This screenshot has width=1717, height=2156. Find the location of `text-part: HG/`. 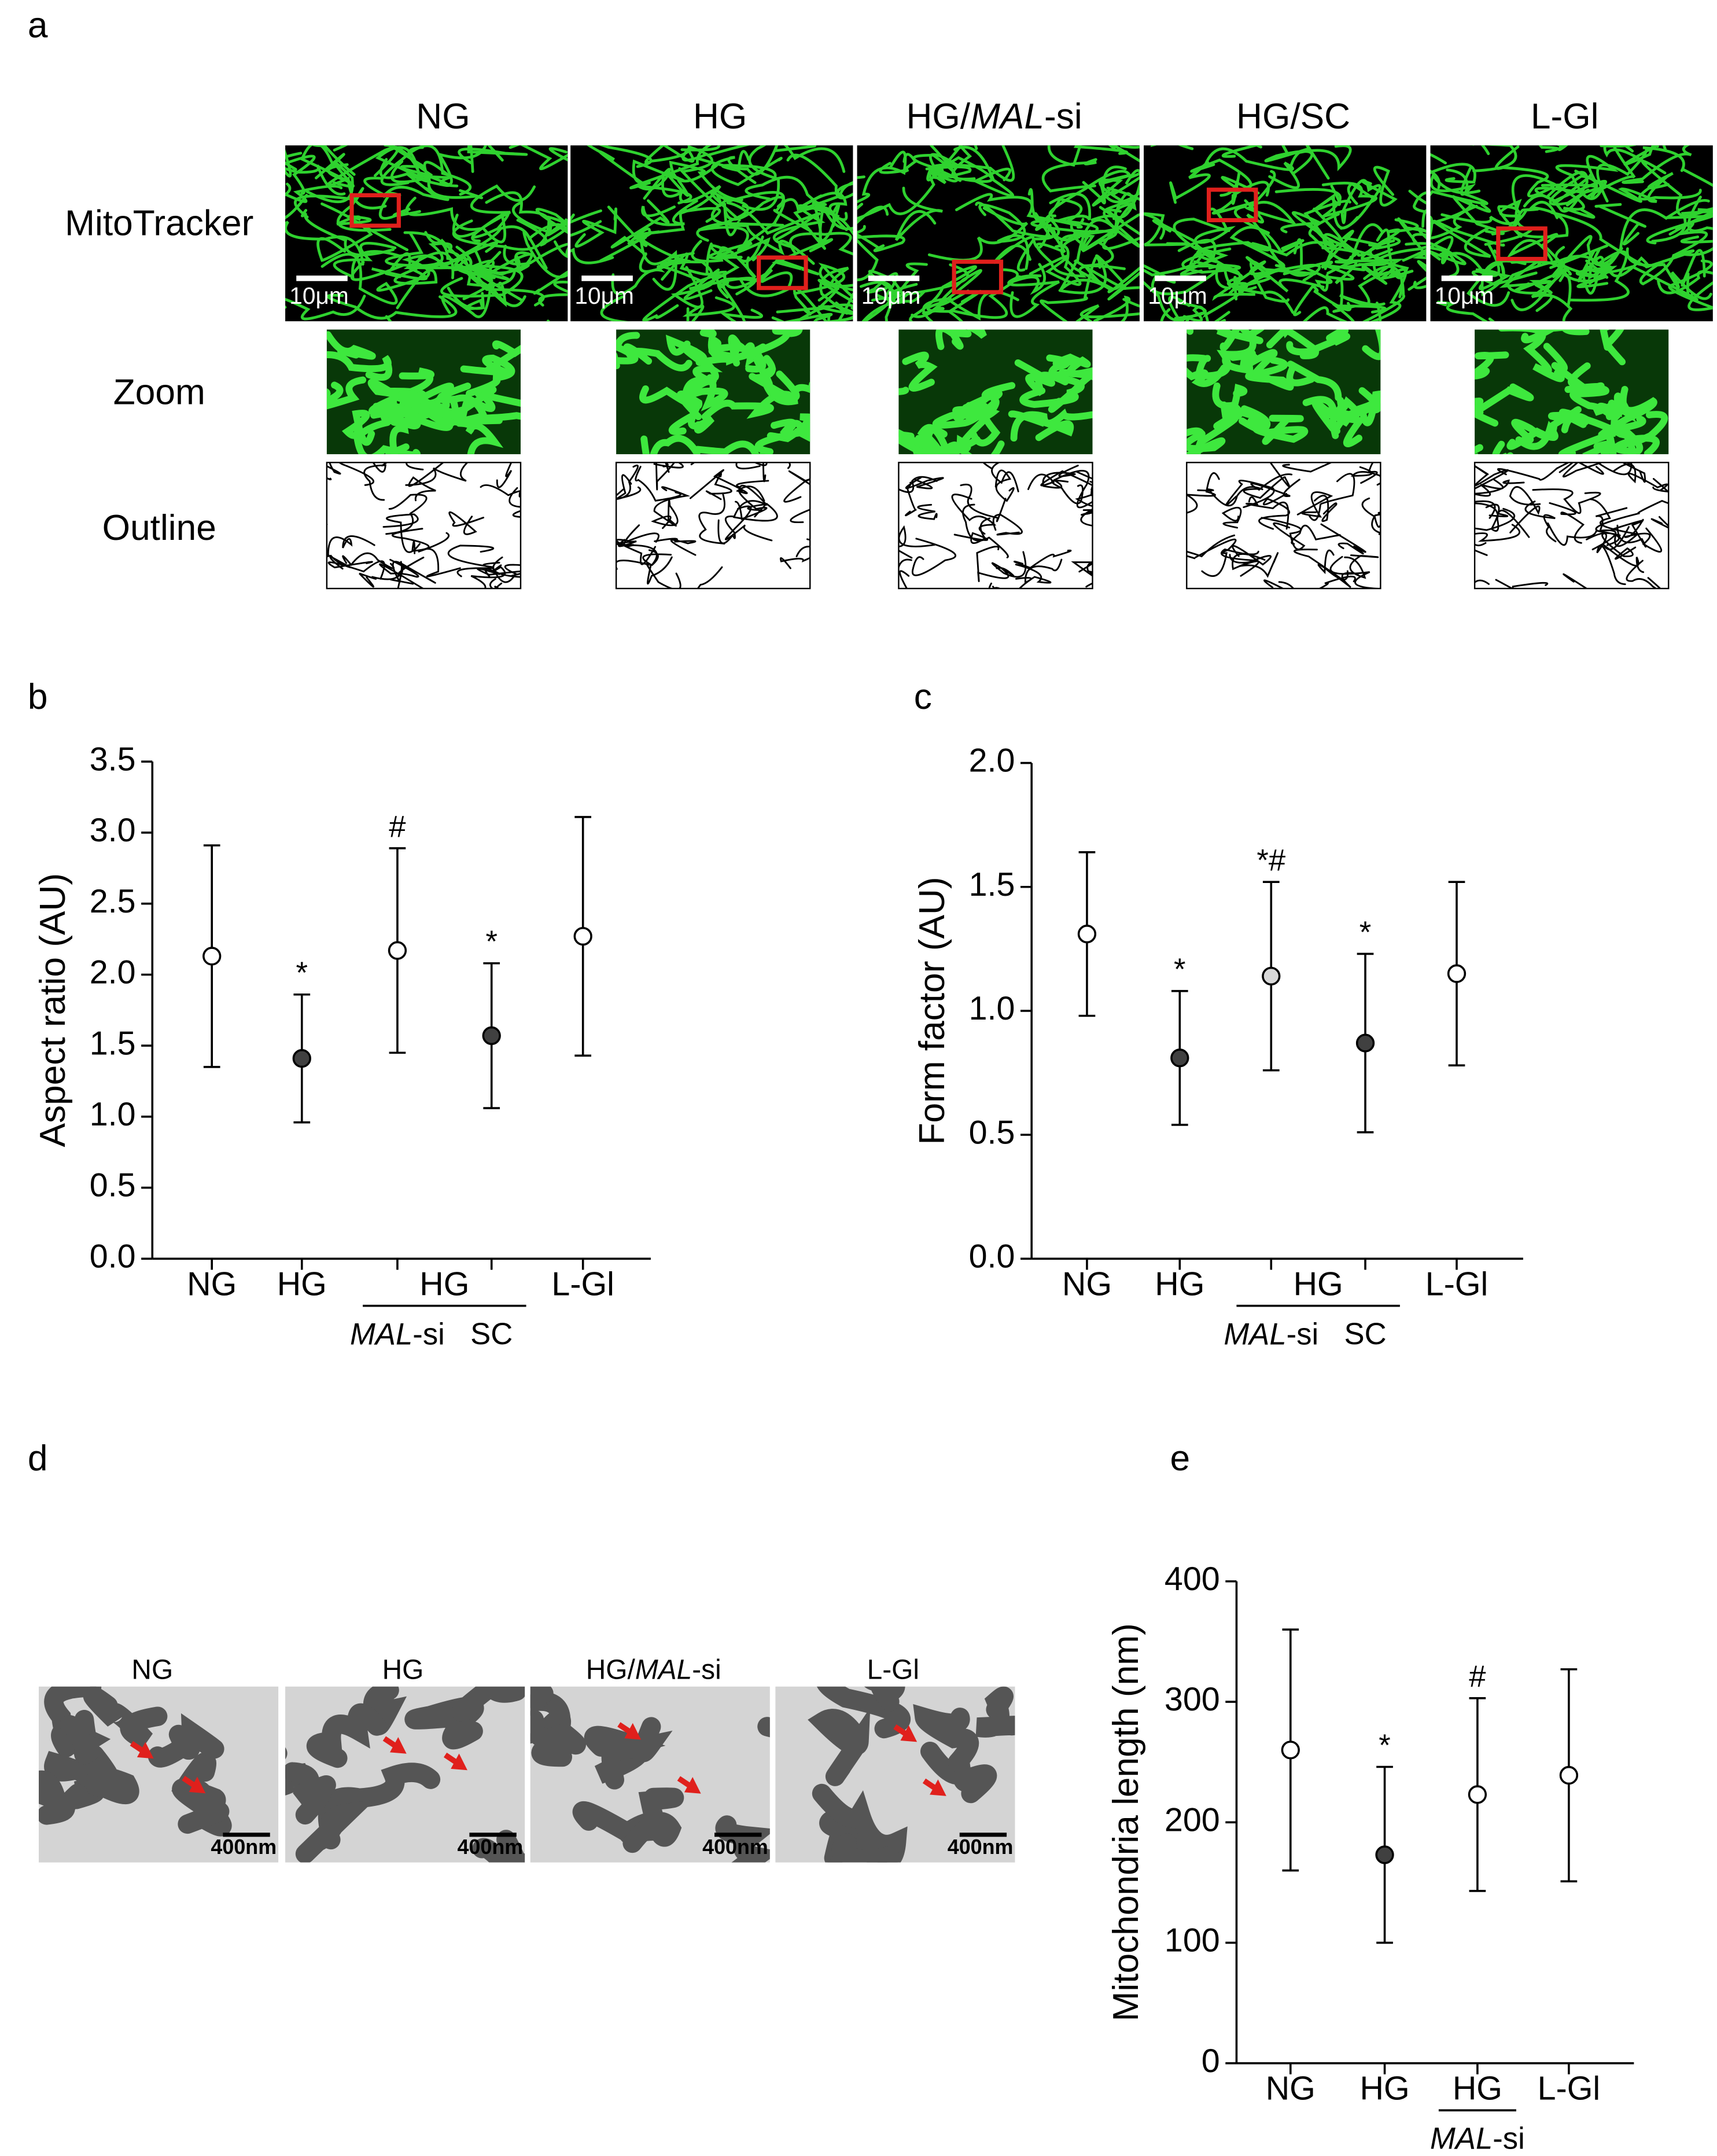

text-part: HG/ is located at coordinates (611, 1669).